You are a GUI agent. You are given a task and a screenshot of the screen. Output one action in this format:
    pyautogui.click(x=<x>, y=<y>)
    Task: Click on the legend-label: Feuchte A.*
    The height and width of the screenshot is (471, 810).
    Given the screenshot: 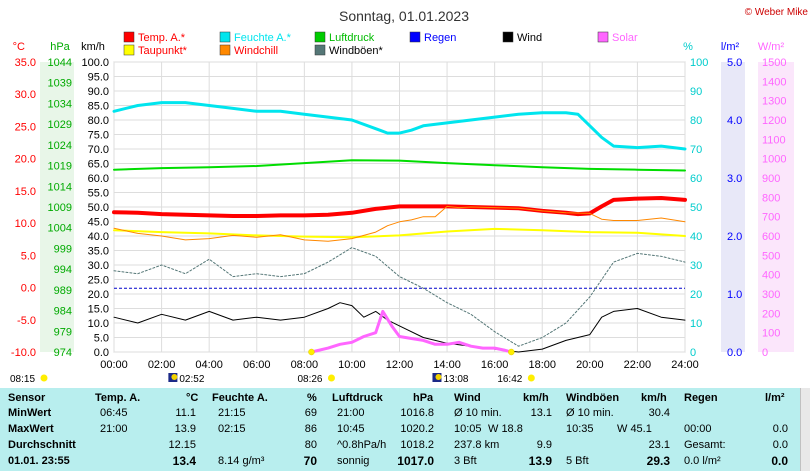 What is the action you would take?
    pyautogui.click(x=263, y=38)
    